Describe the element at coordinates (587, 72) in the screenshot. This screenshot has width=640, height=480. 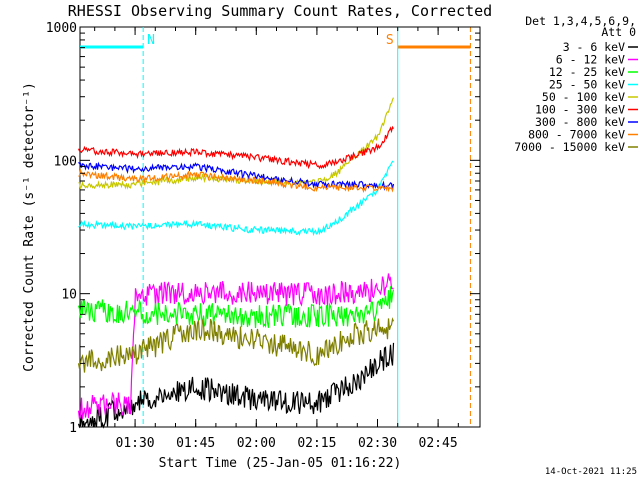
I see `legend-entry-label: 12 - 25 keV` at that location.